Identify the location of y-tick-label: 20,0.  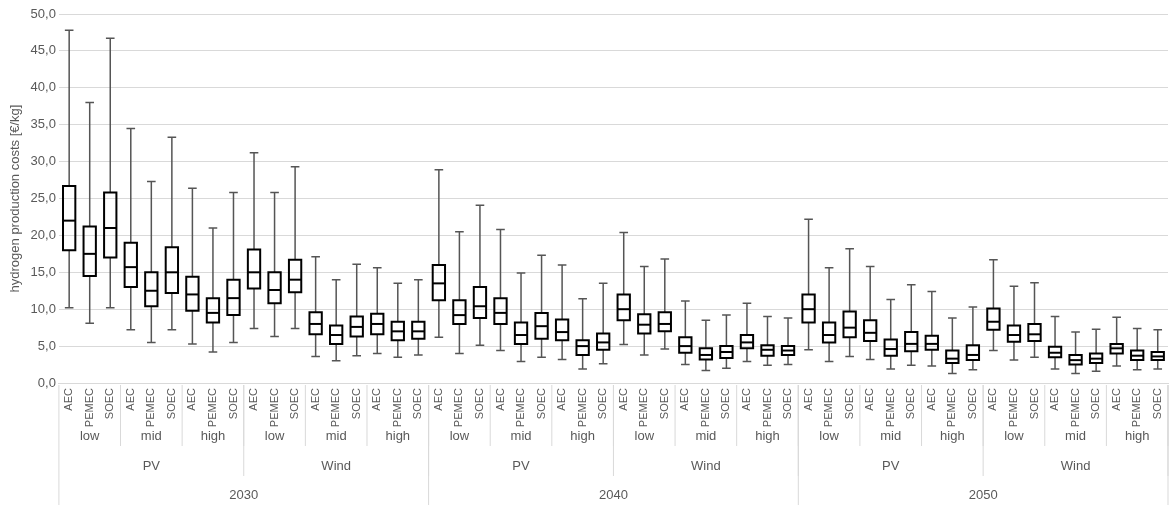
(43, 234).